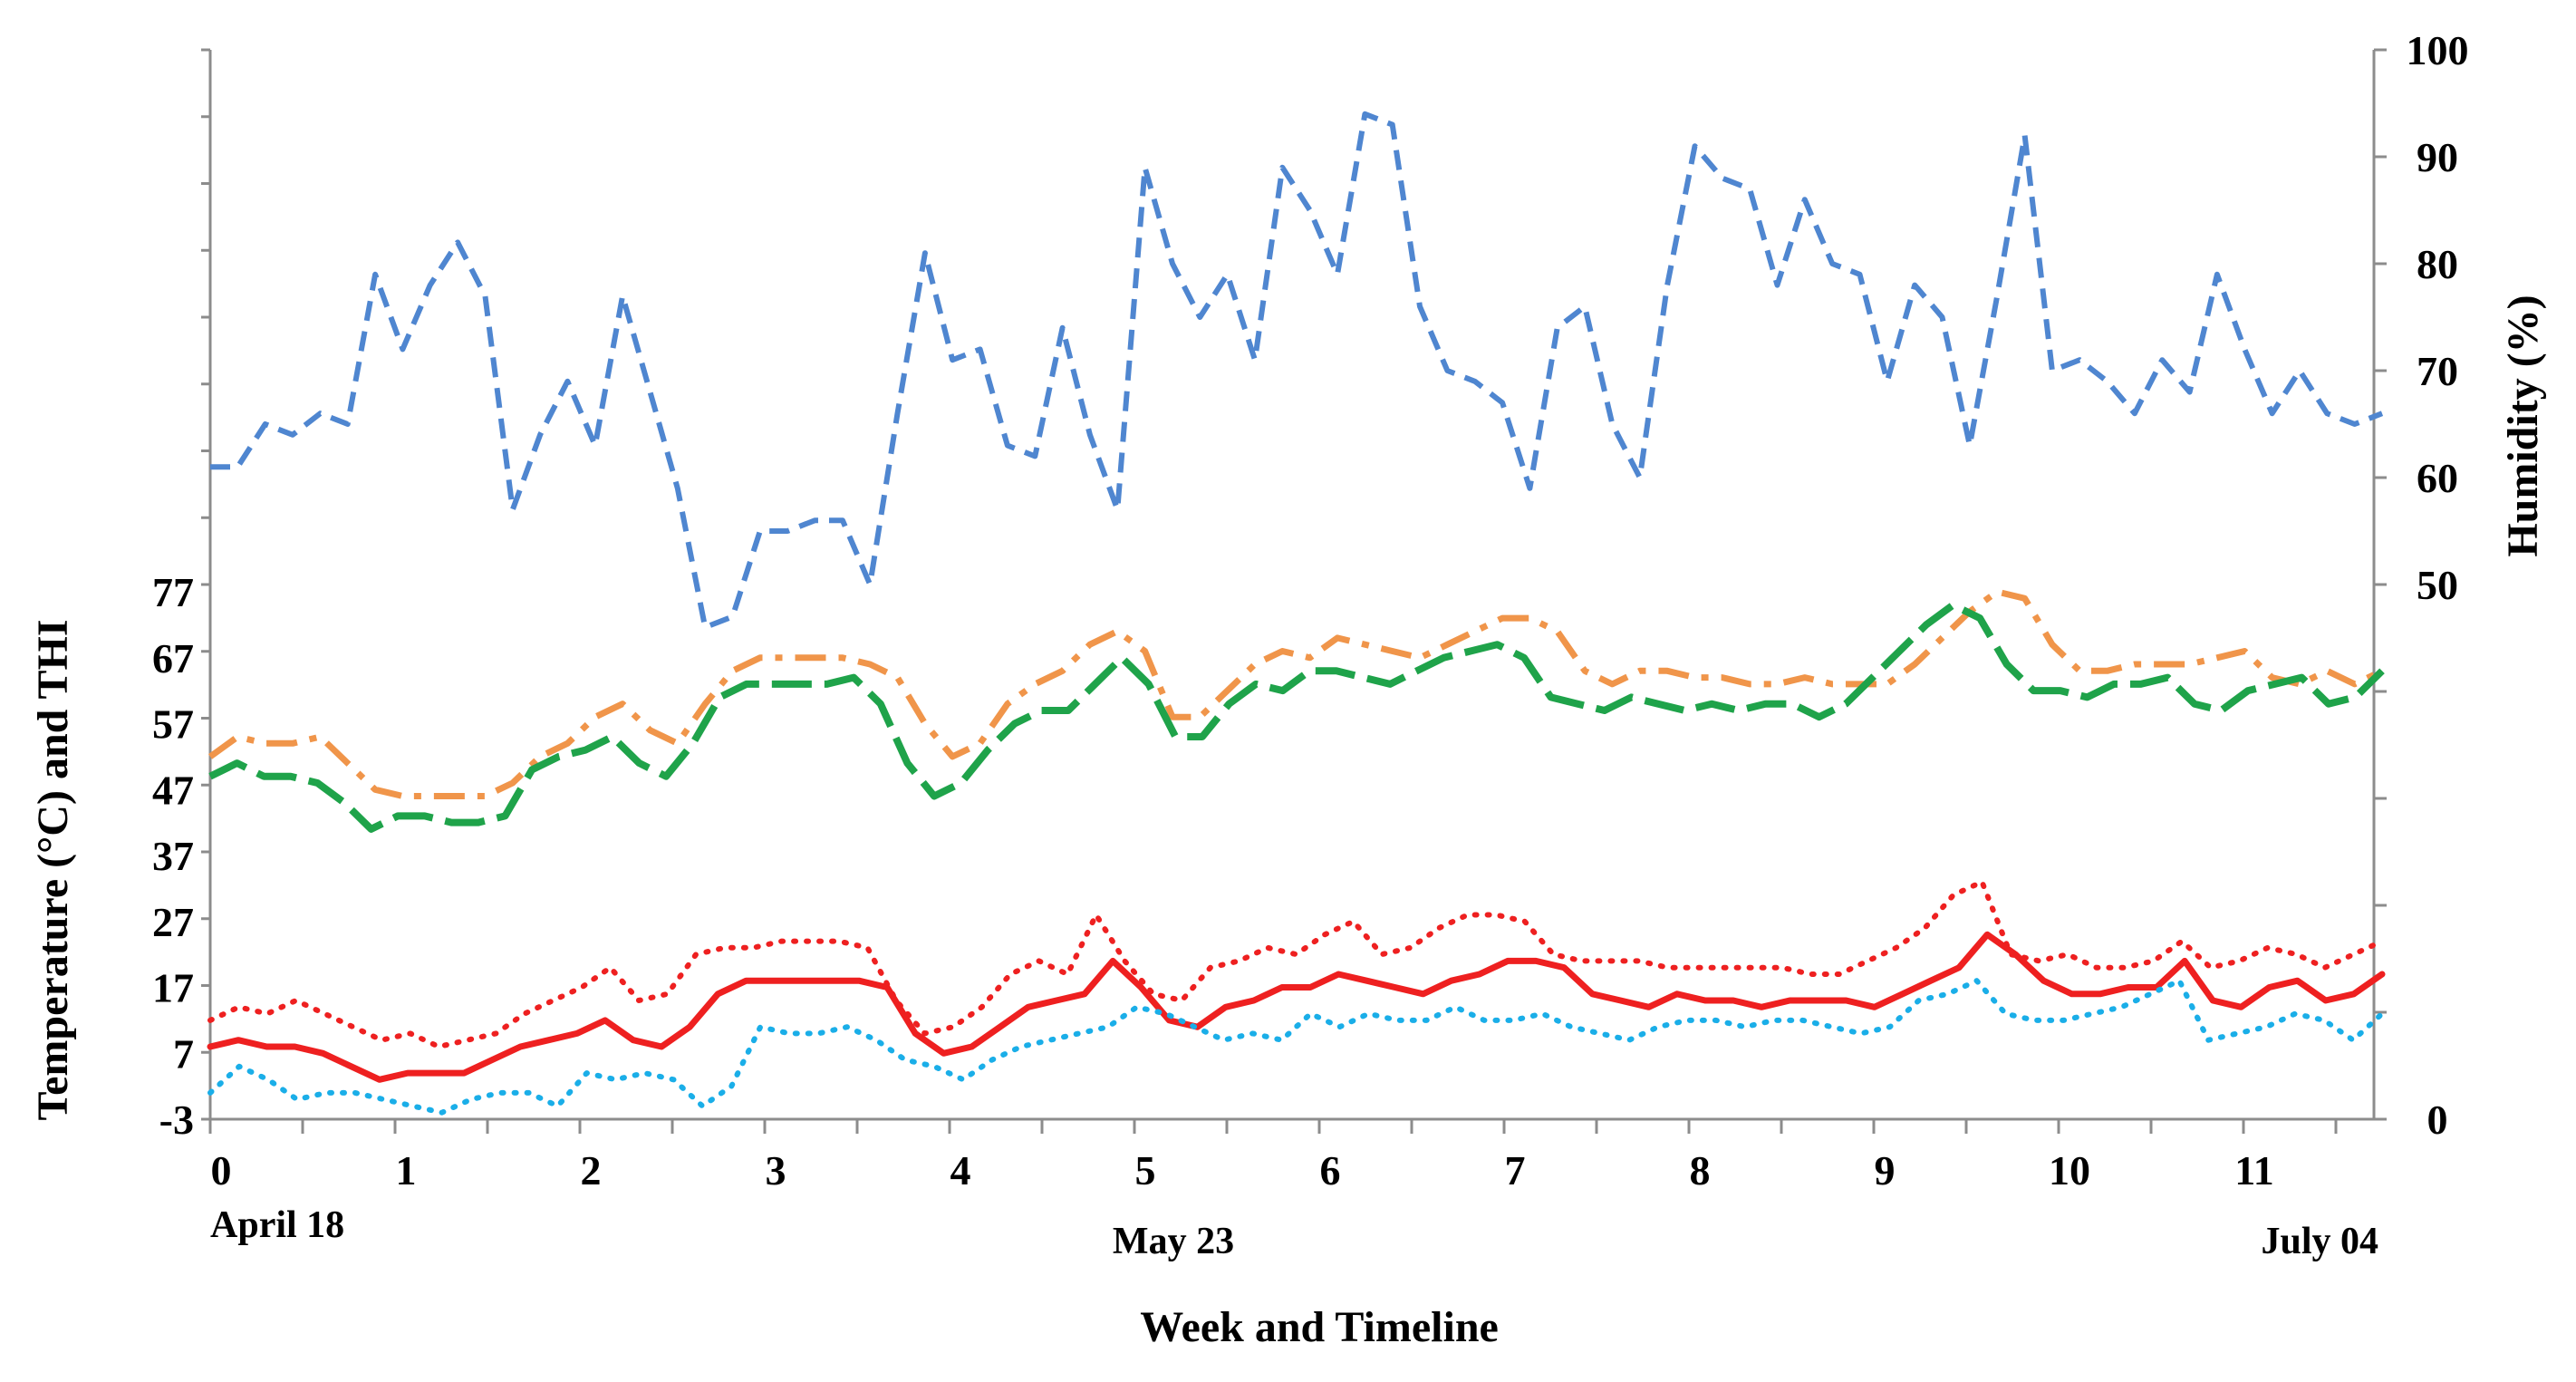 The height and width of the screenshot is (1382, 2576). Describe the element at coordinates (2069, 1171) in the screenshot. I see `x-tick-label: 10` at that location.